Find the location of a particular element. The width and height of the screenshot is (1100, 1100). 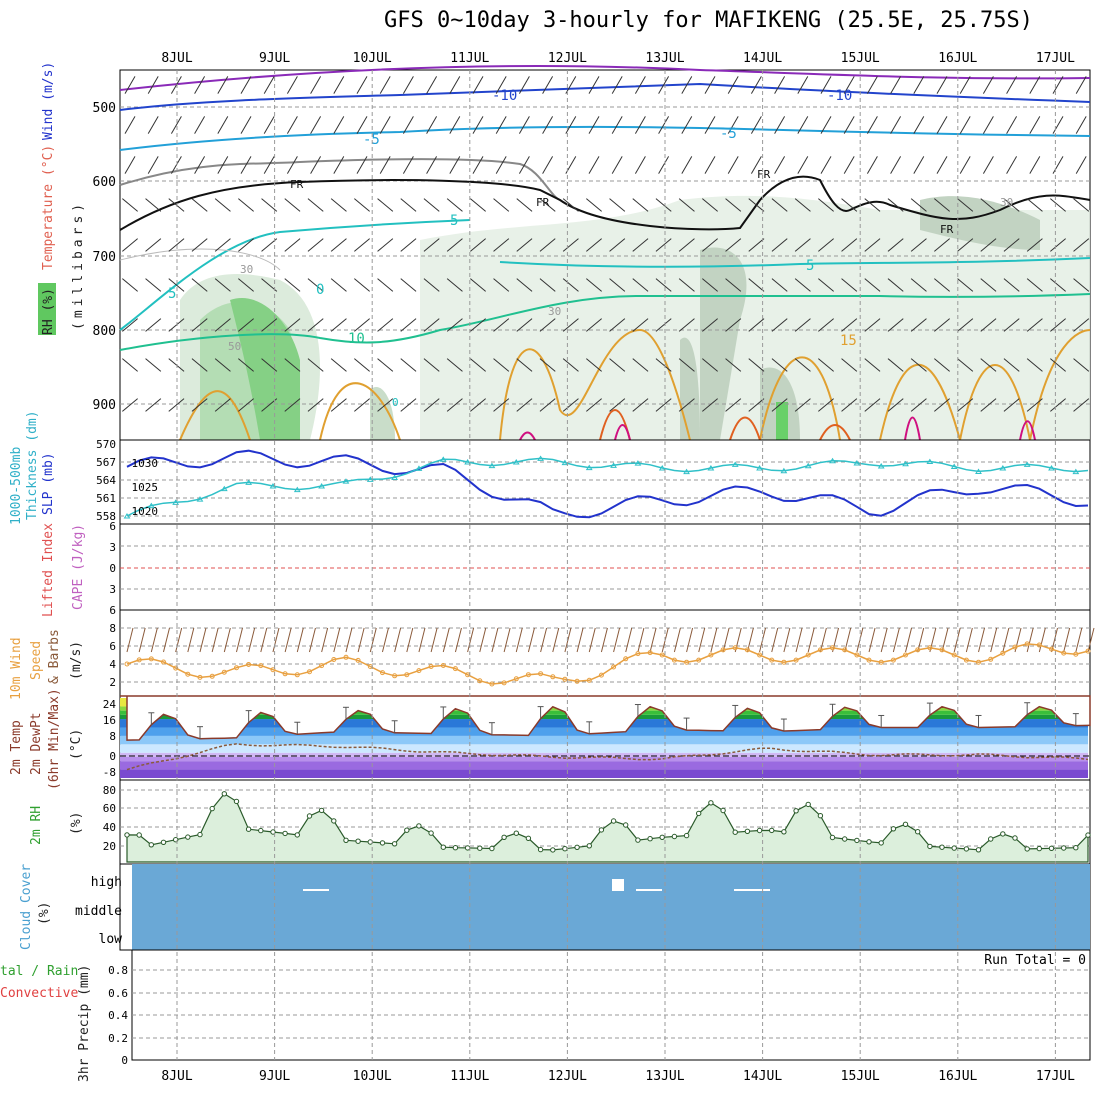

contour-label: -5 is located at coordinates (728, 134).